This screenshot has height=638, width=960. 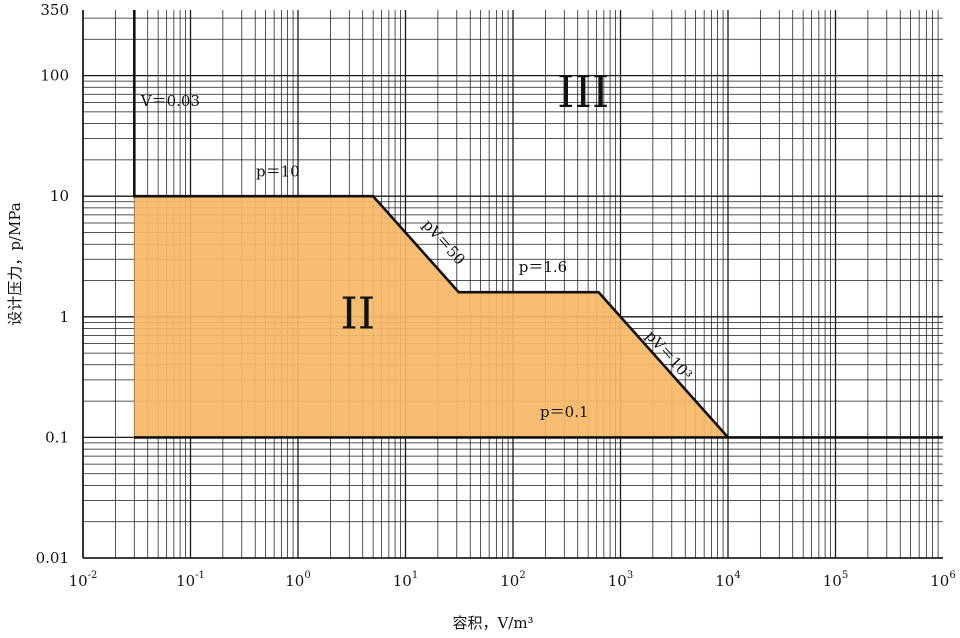 I want to click on x-tick-label: 10², so click(x=512, y=580).